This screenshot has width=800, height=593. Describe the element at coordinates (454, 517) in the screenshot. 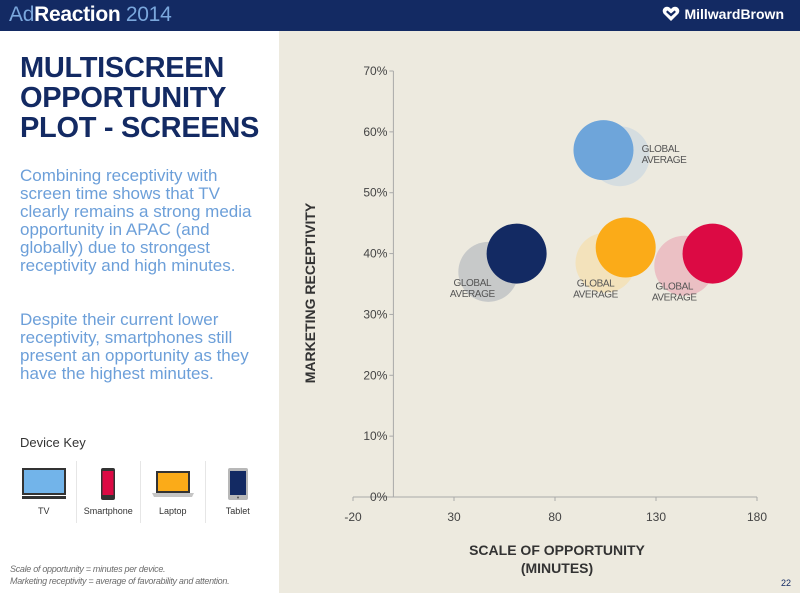

I see `x-tick-label: 30` at that location.